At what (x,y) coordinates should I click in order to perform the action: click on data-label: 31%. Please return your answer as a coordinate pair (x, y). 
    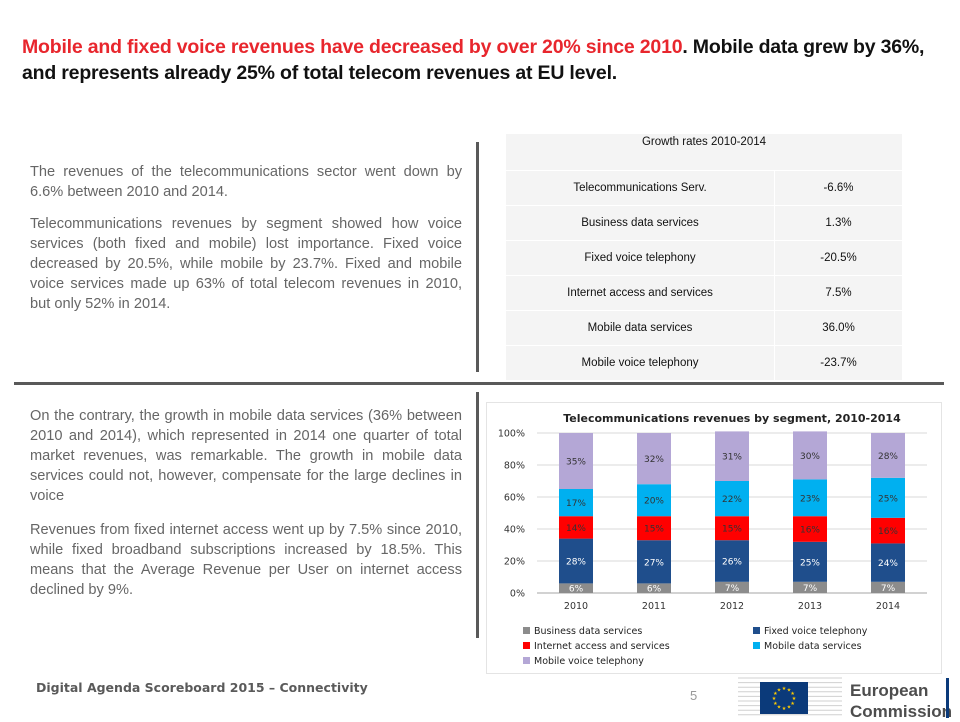
    Looking at the image, I should click on (732, 458).